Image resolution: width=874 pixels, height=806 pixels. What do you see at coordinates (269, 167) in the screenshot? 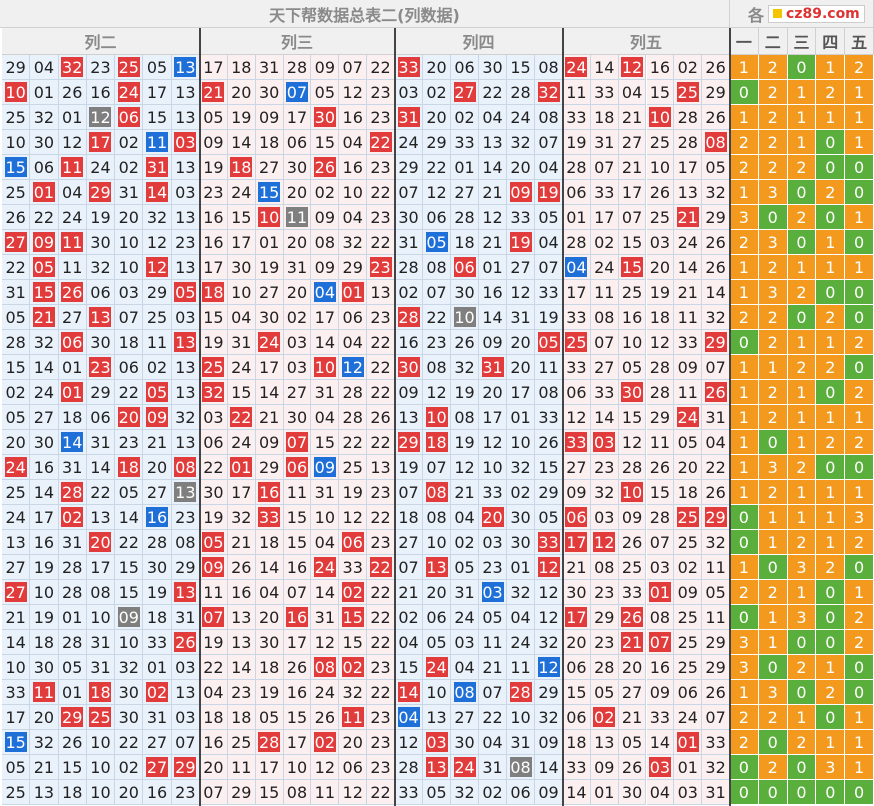
I see `number-cell: 27` at bounding box center [269, 167].